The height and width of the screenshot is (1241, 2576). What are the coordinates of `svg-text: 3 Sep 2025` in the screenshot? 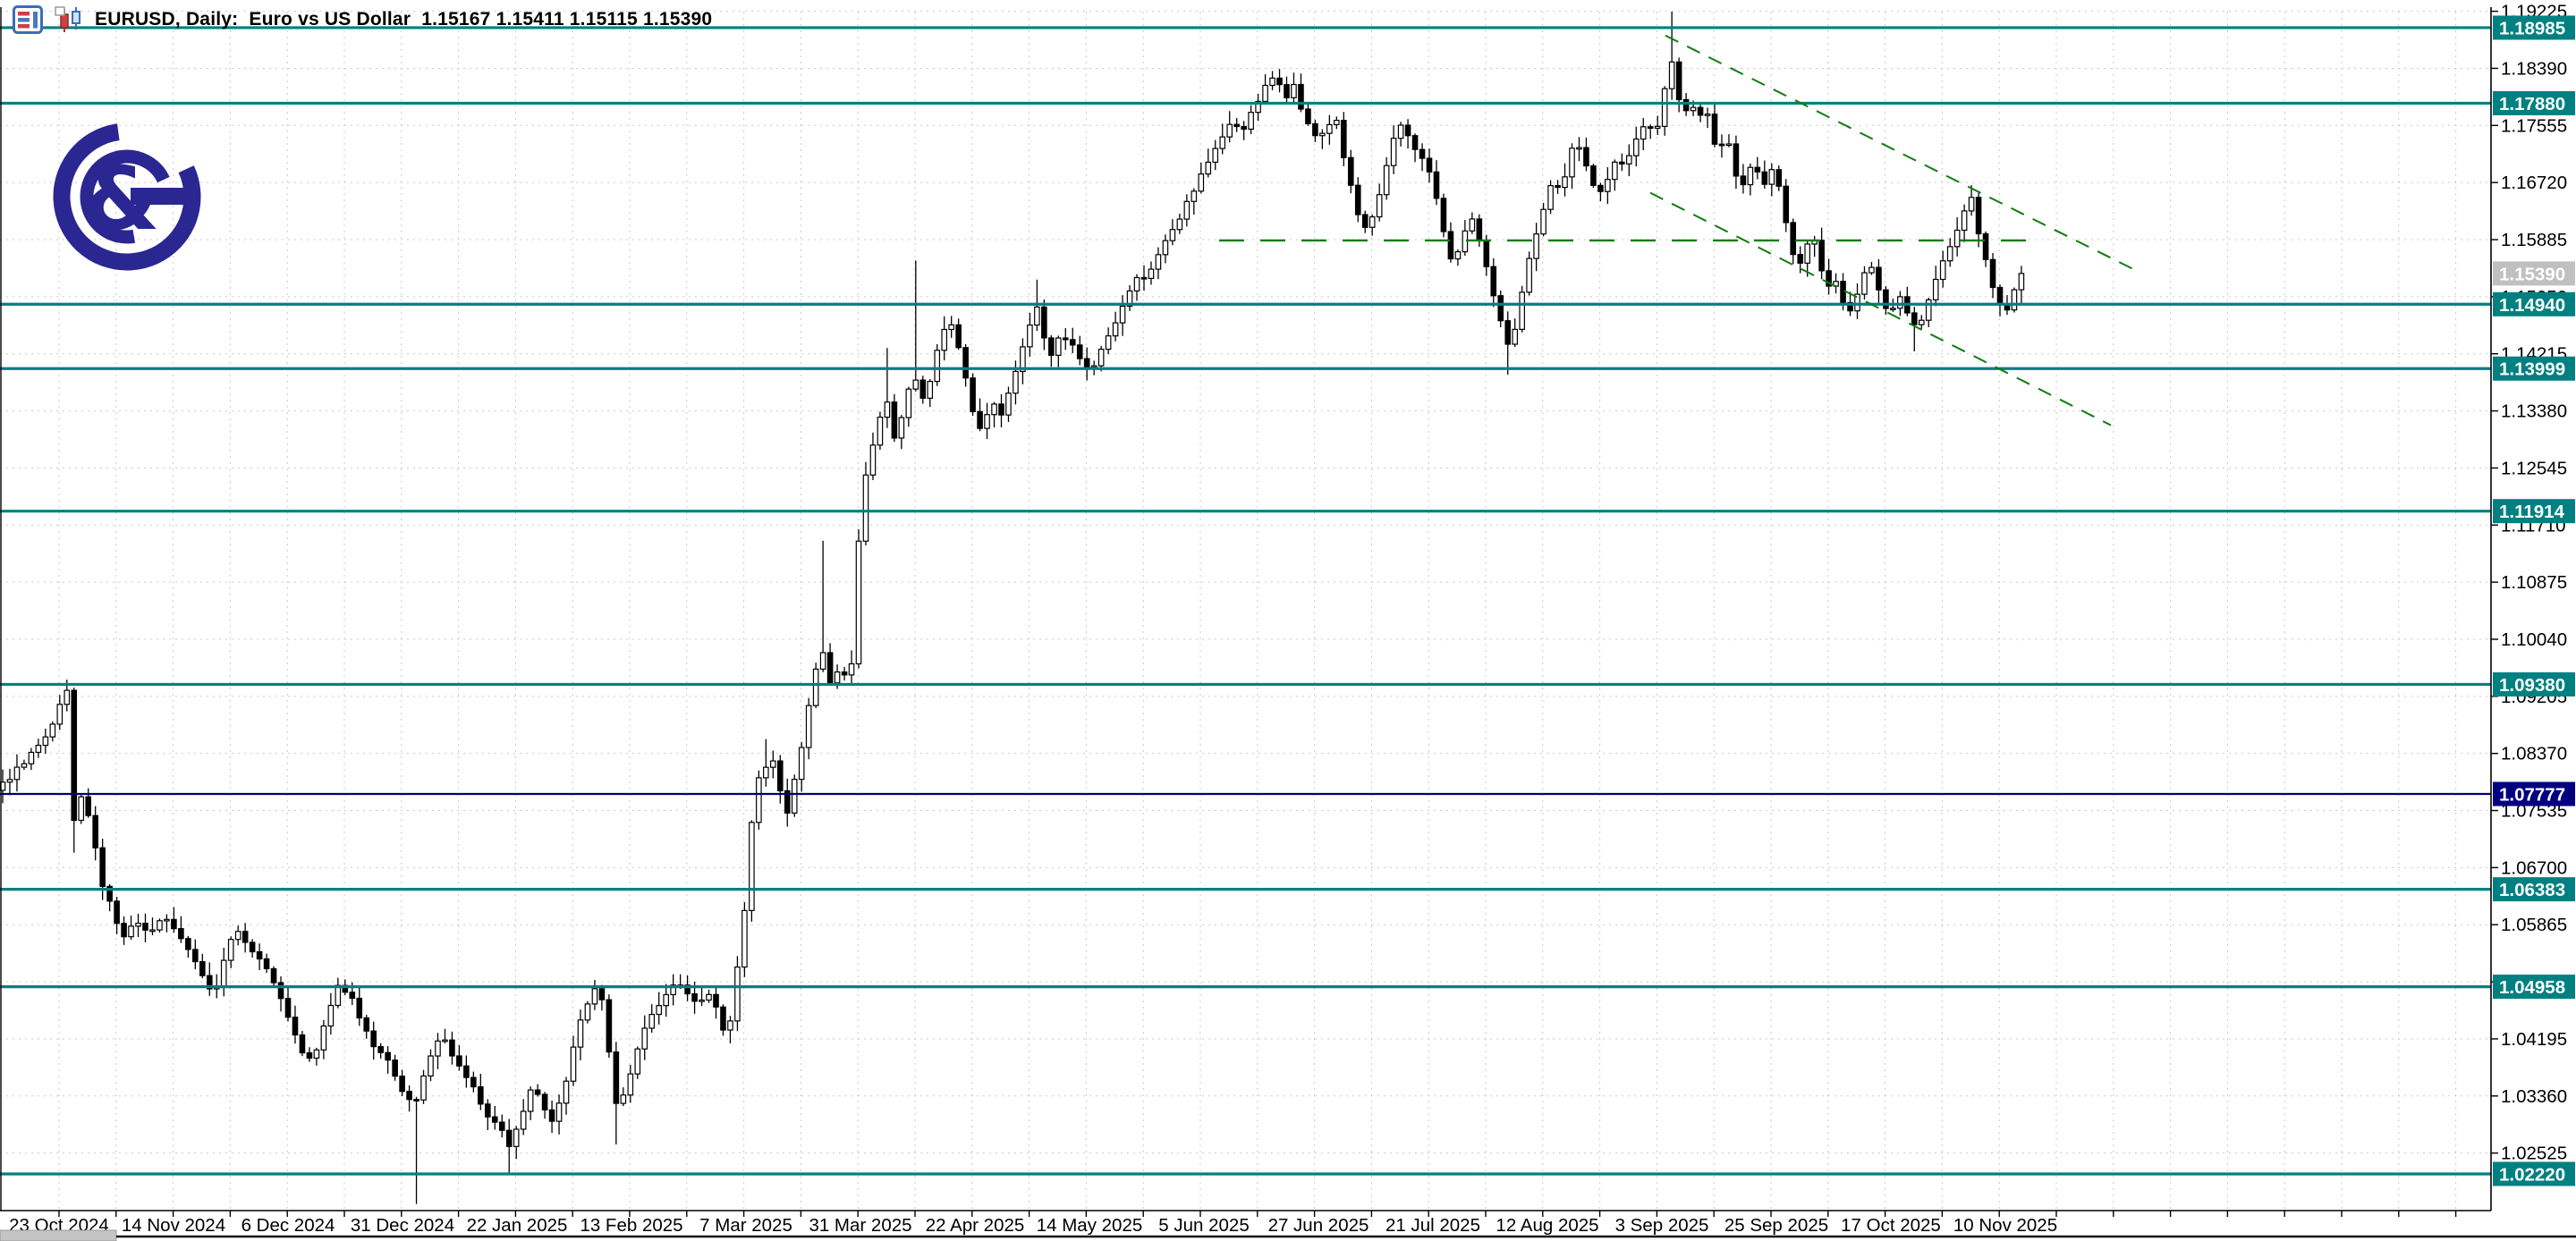 It's located at (1662, 1225).